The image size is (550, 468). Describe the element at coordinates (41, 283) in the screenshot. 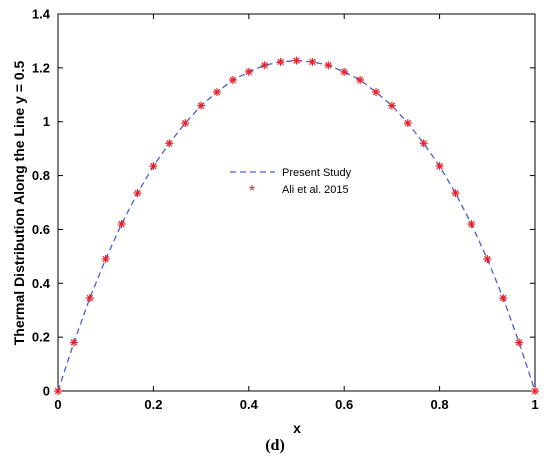

I see `y-tick-label: 0.4` at that location.